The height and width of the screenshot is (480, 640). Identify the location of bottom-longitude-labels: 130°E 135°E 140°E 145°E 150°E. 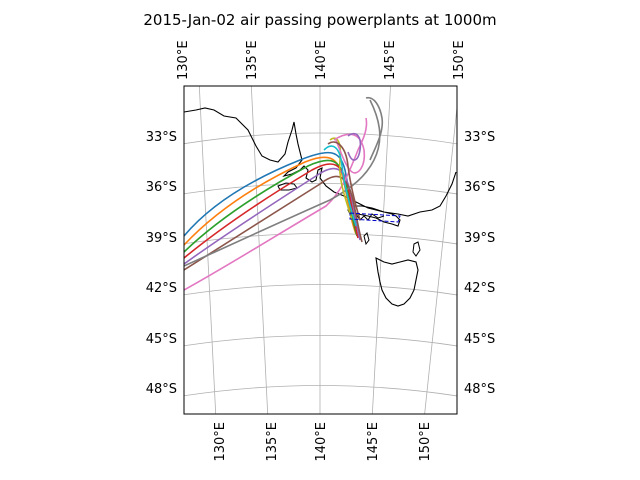
(323, 442).